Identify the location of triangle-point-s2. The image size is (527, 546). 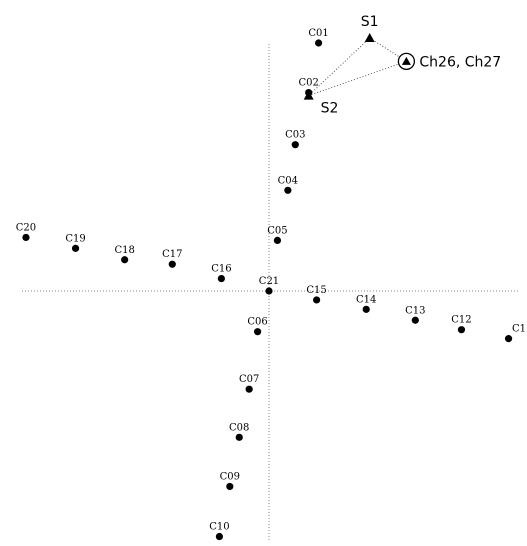
(308, 95).